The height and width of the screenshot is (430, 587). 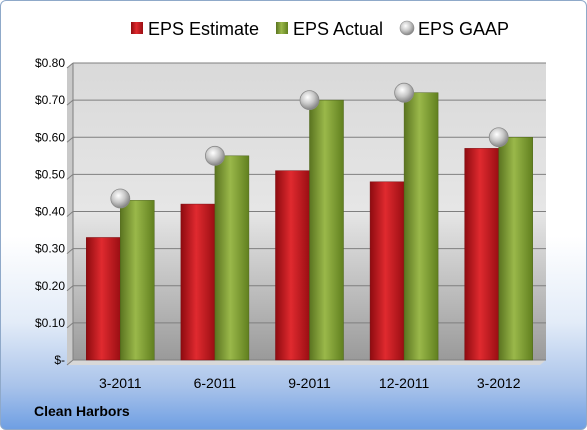 I want to click on plot-floor, so click(x=306, y=362).